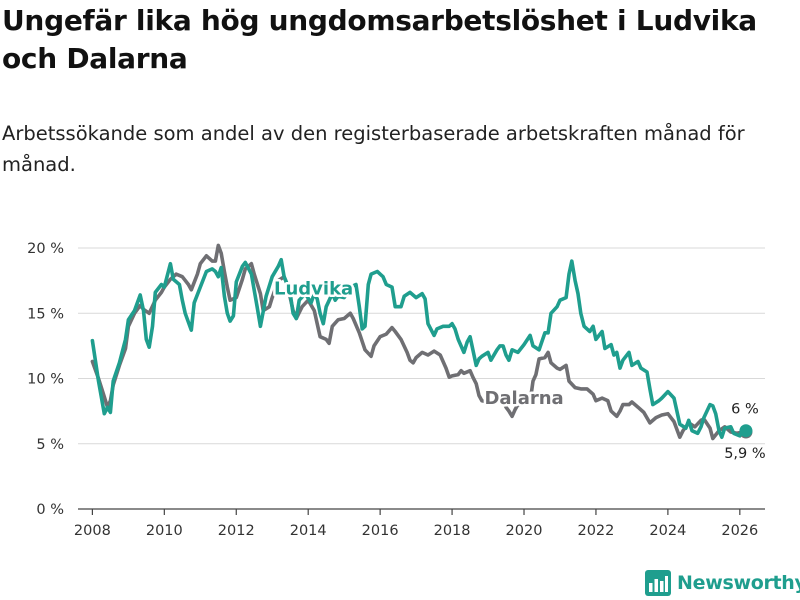 The width and height of the screenshot is (800, 600). What do you see at coordinates (452, 531) in the screenshot?
I see `x-tick-label: 2018` at bounding box center [452, 531].